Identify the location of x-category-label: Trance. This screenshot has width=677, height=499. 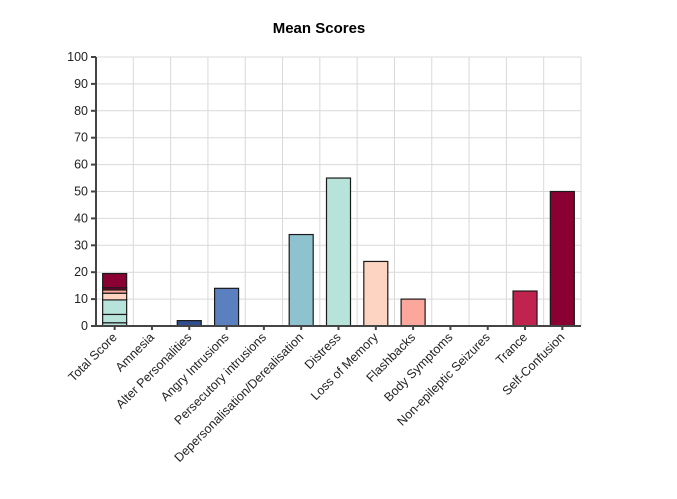
(511, 348).